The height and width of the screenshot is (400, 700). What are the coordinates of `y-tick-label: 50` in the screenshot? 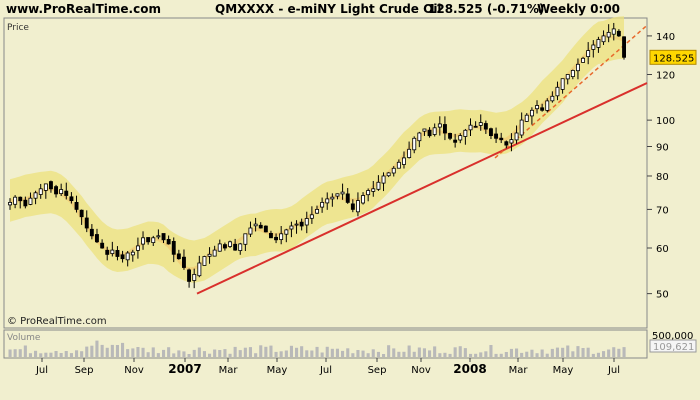 It's located at (662, 295).